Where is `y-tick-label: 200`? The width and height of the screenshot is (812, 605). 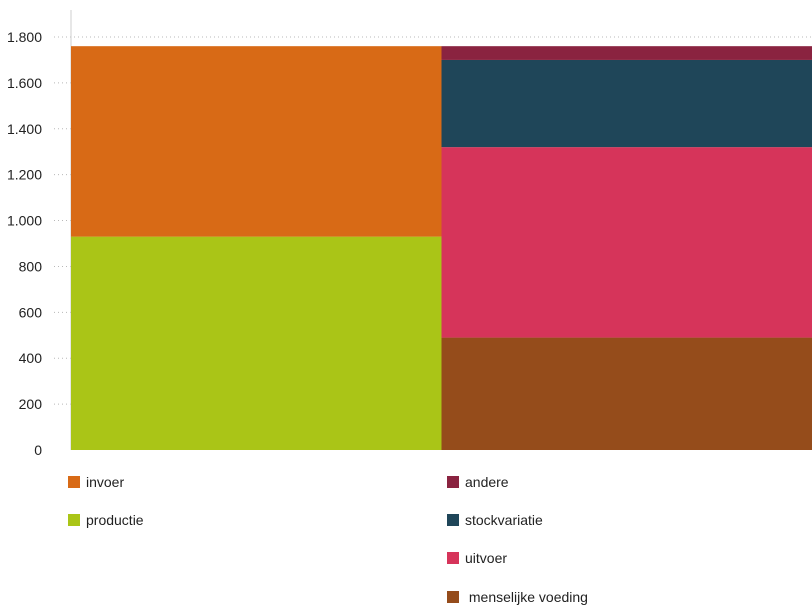 y-tick-label: 200 is located at coordinates (31, 404).